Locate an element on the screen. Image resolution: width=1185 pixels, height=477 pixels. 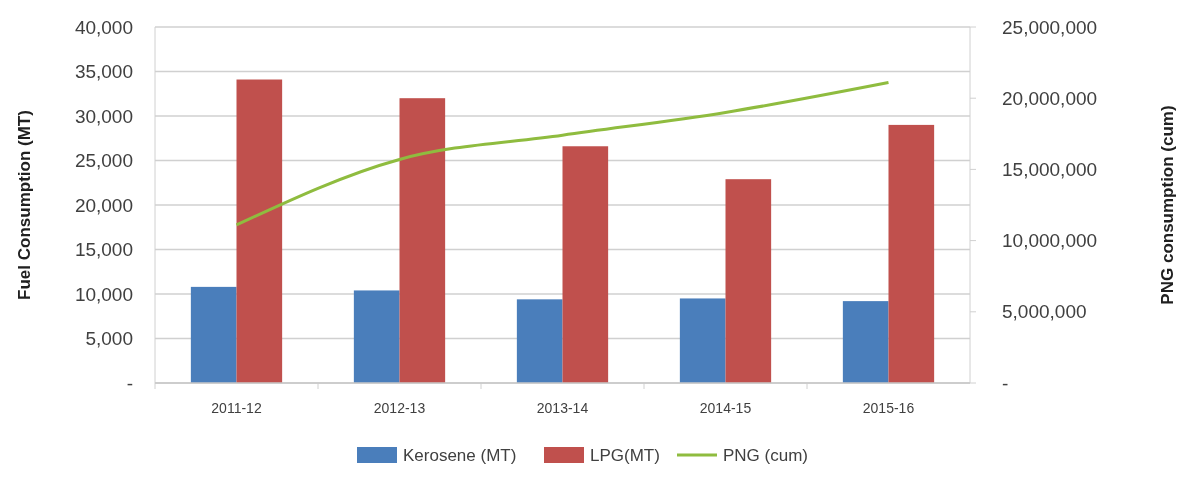
y-tick-label: 5,000 is located at coordinates (109, 339).